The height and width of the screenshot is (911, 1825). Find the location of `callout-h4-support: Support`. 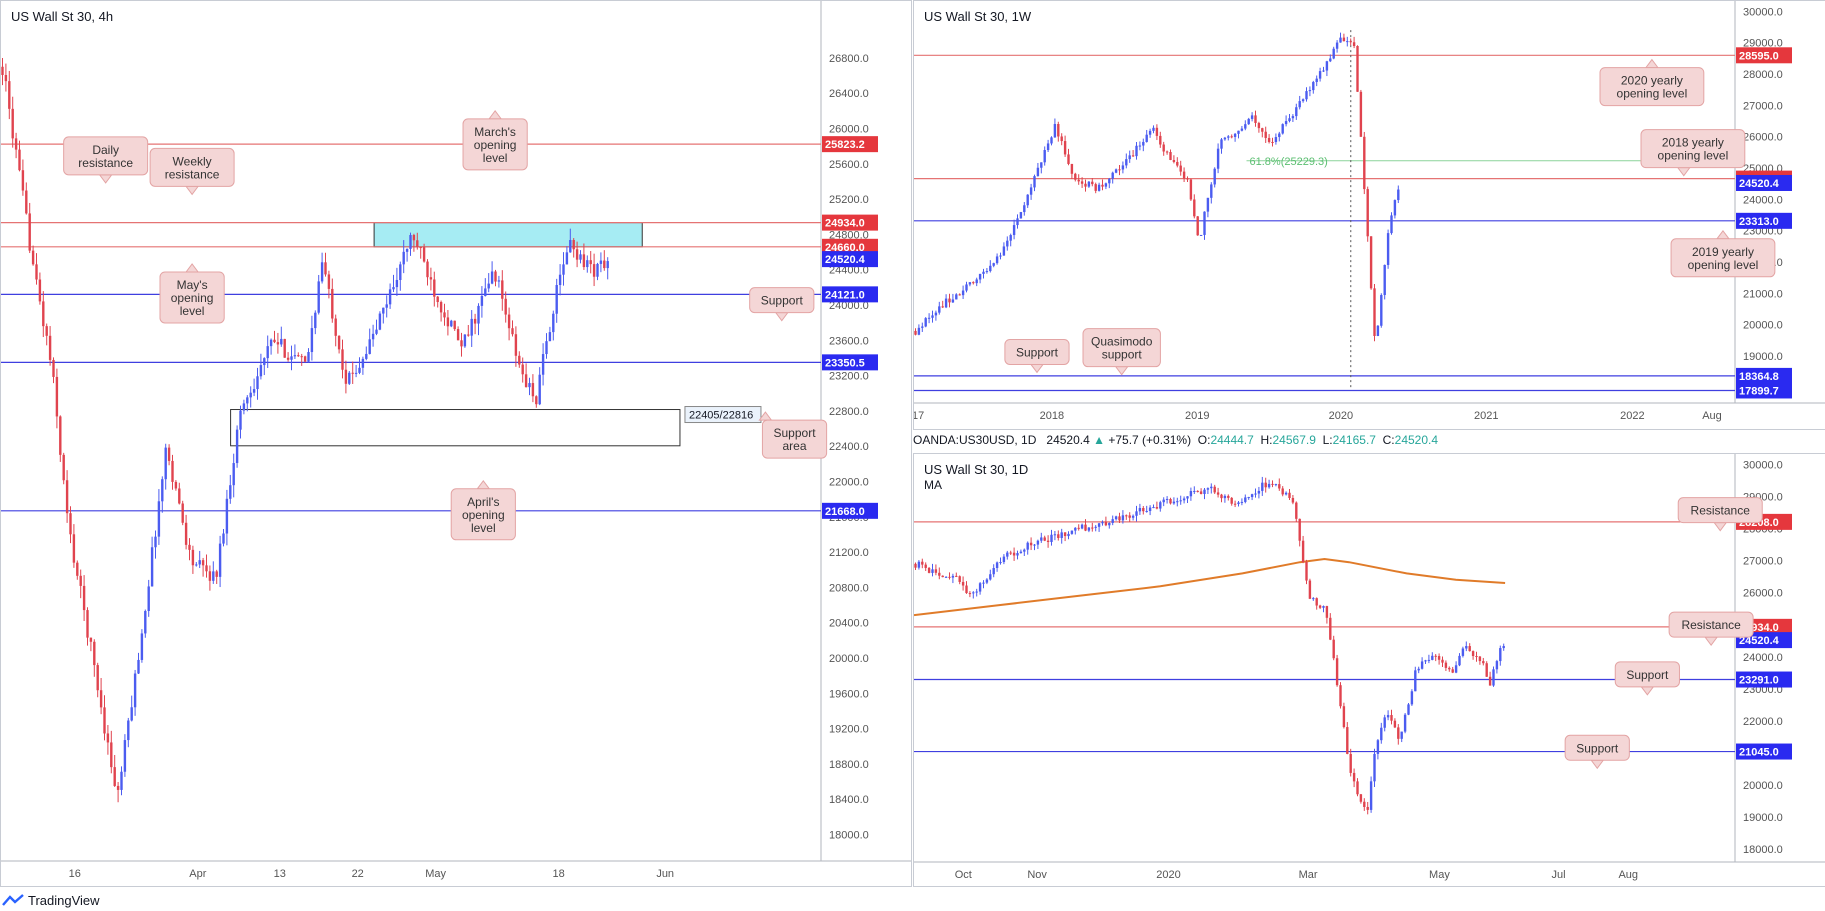

callout-h4-support: Support is located at coordinates (782, 304).